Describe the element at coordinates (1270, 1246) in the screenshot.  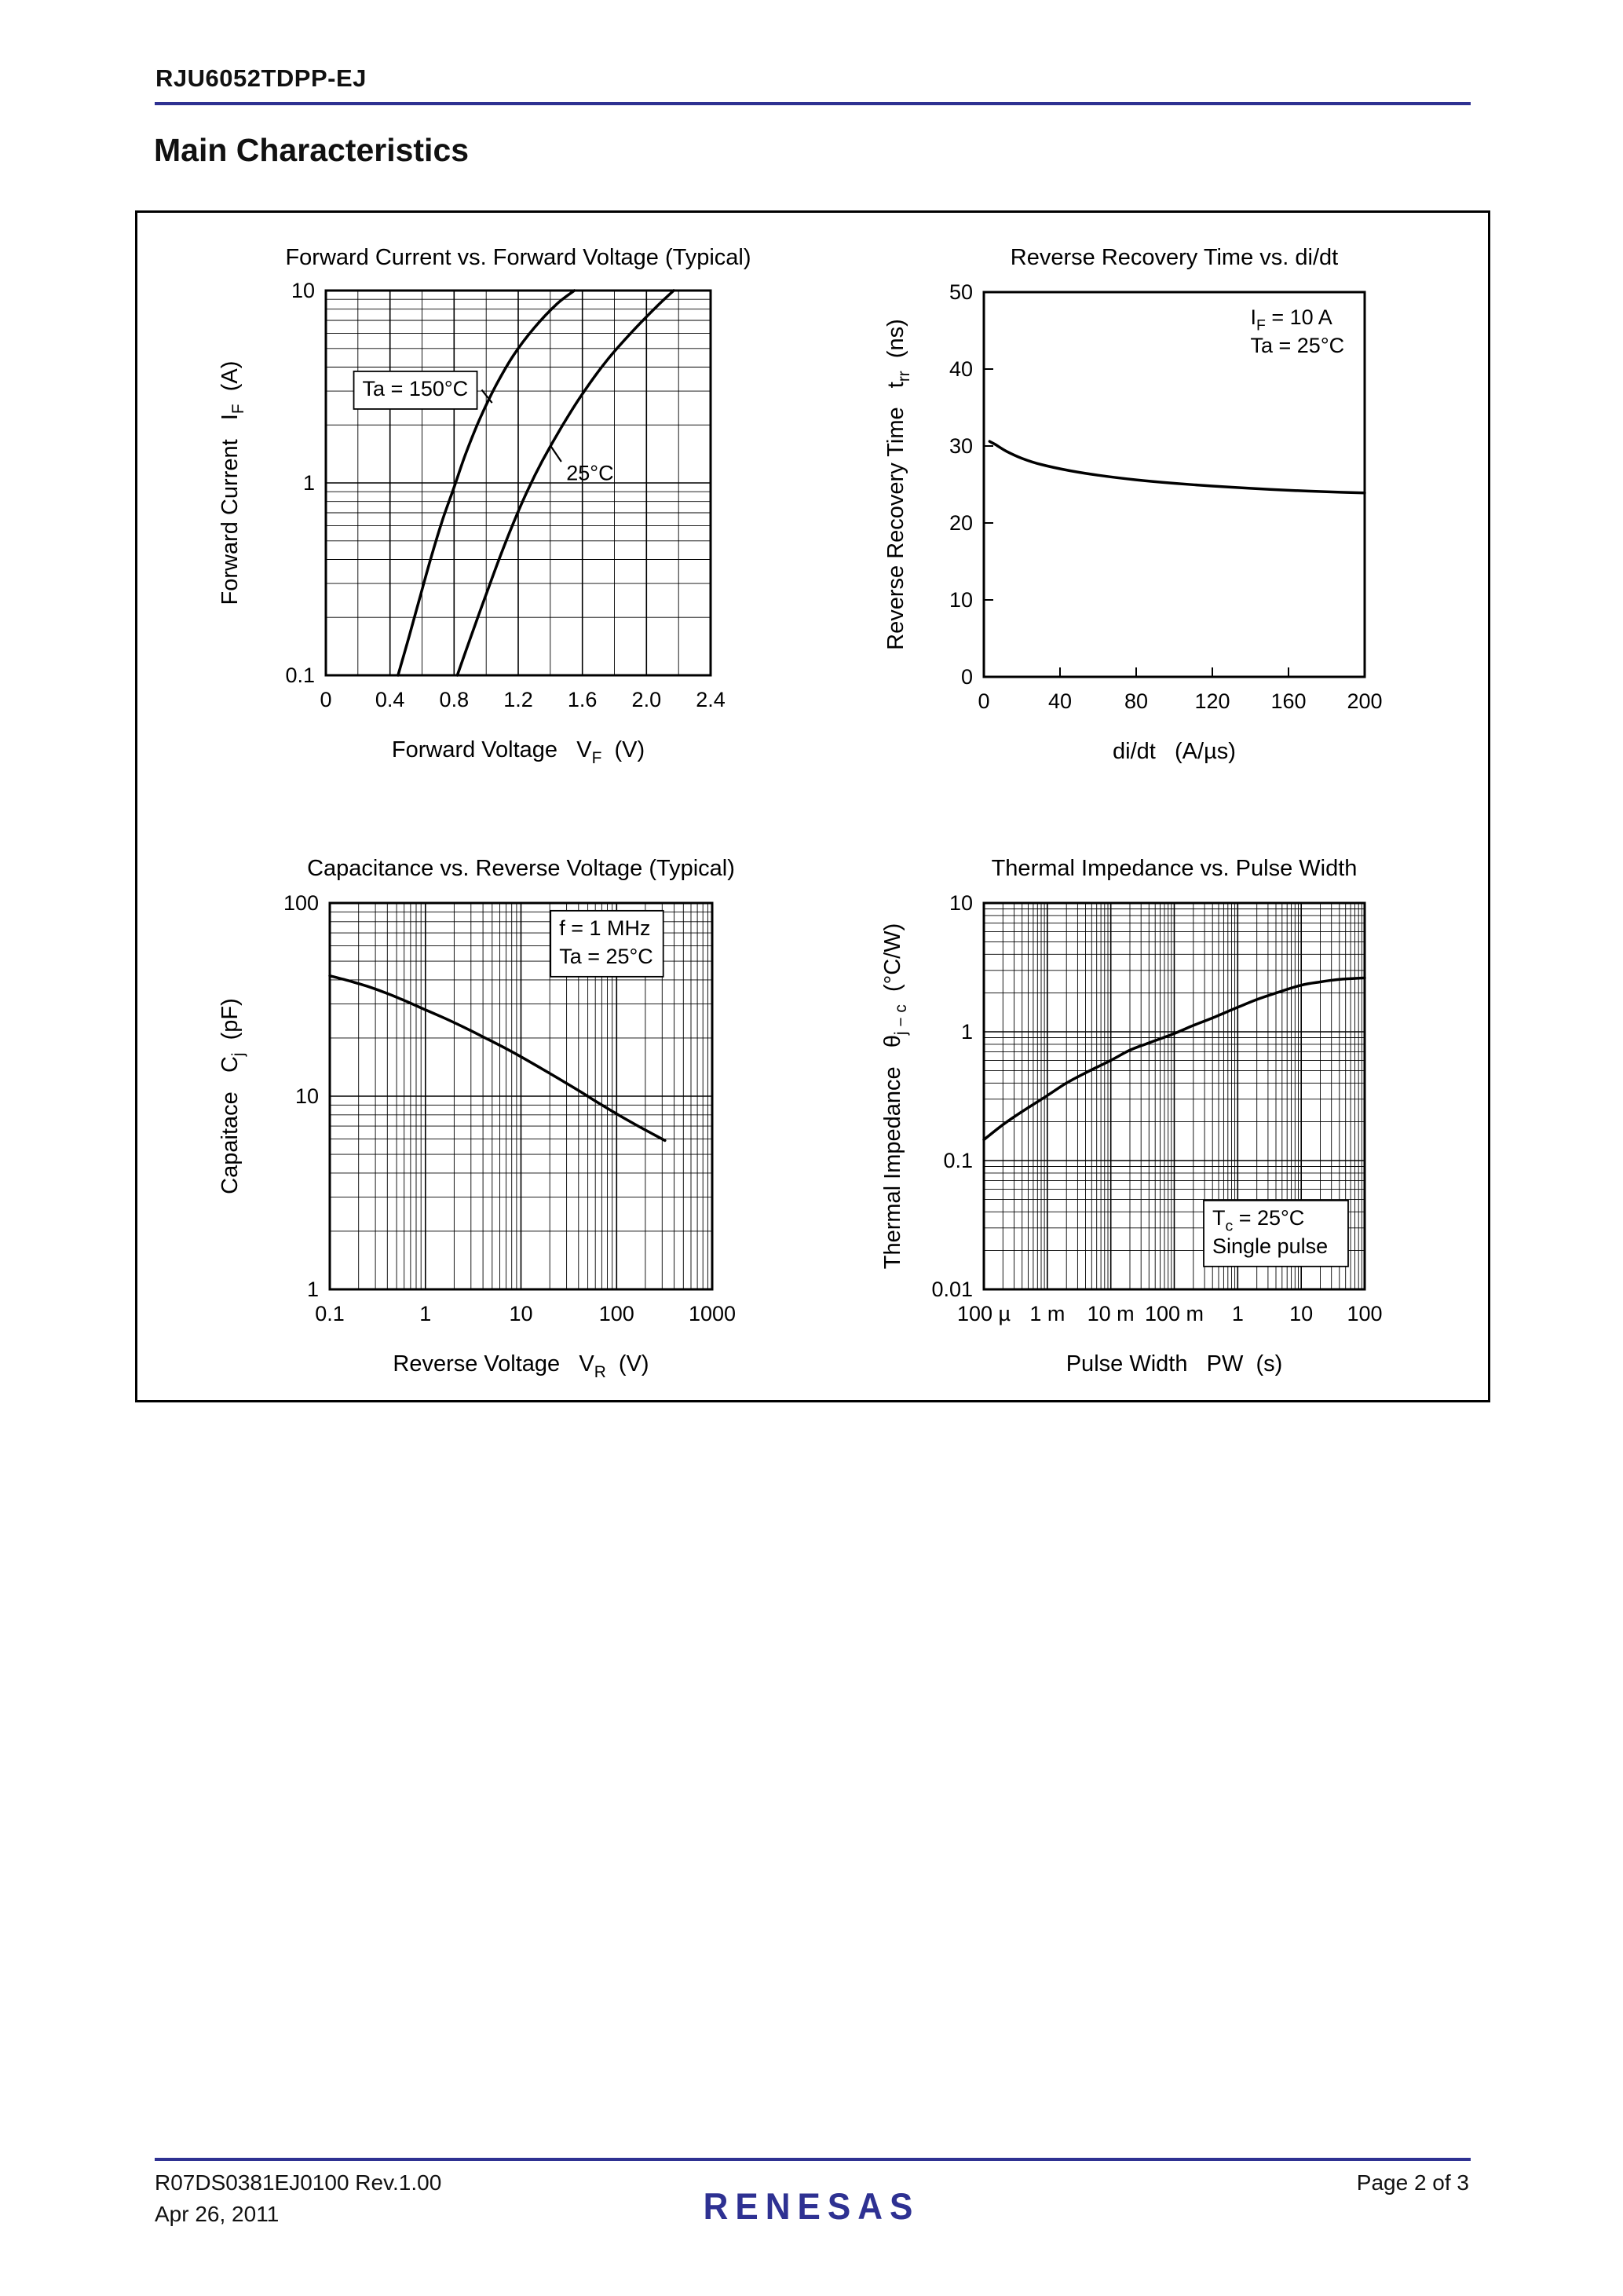
I see `svg-text: Single pulse` at that location.